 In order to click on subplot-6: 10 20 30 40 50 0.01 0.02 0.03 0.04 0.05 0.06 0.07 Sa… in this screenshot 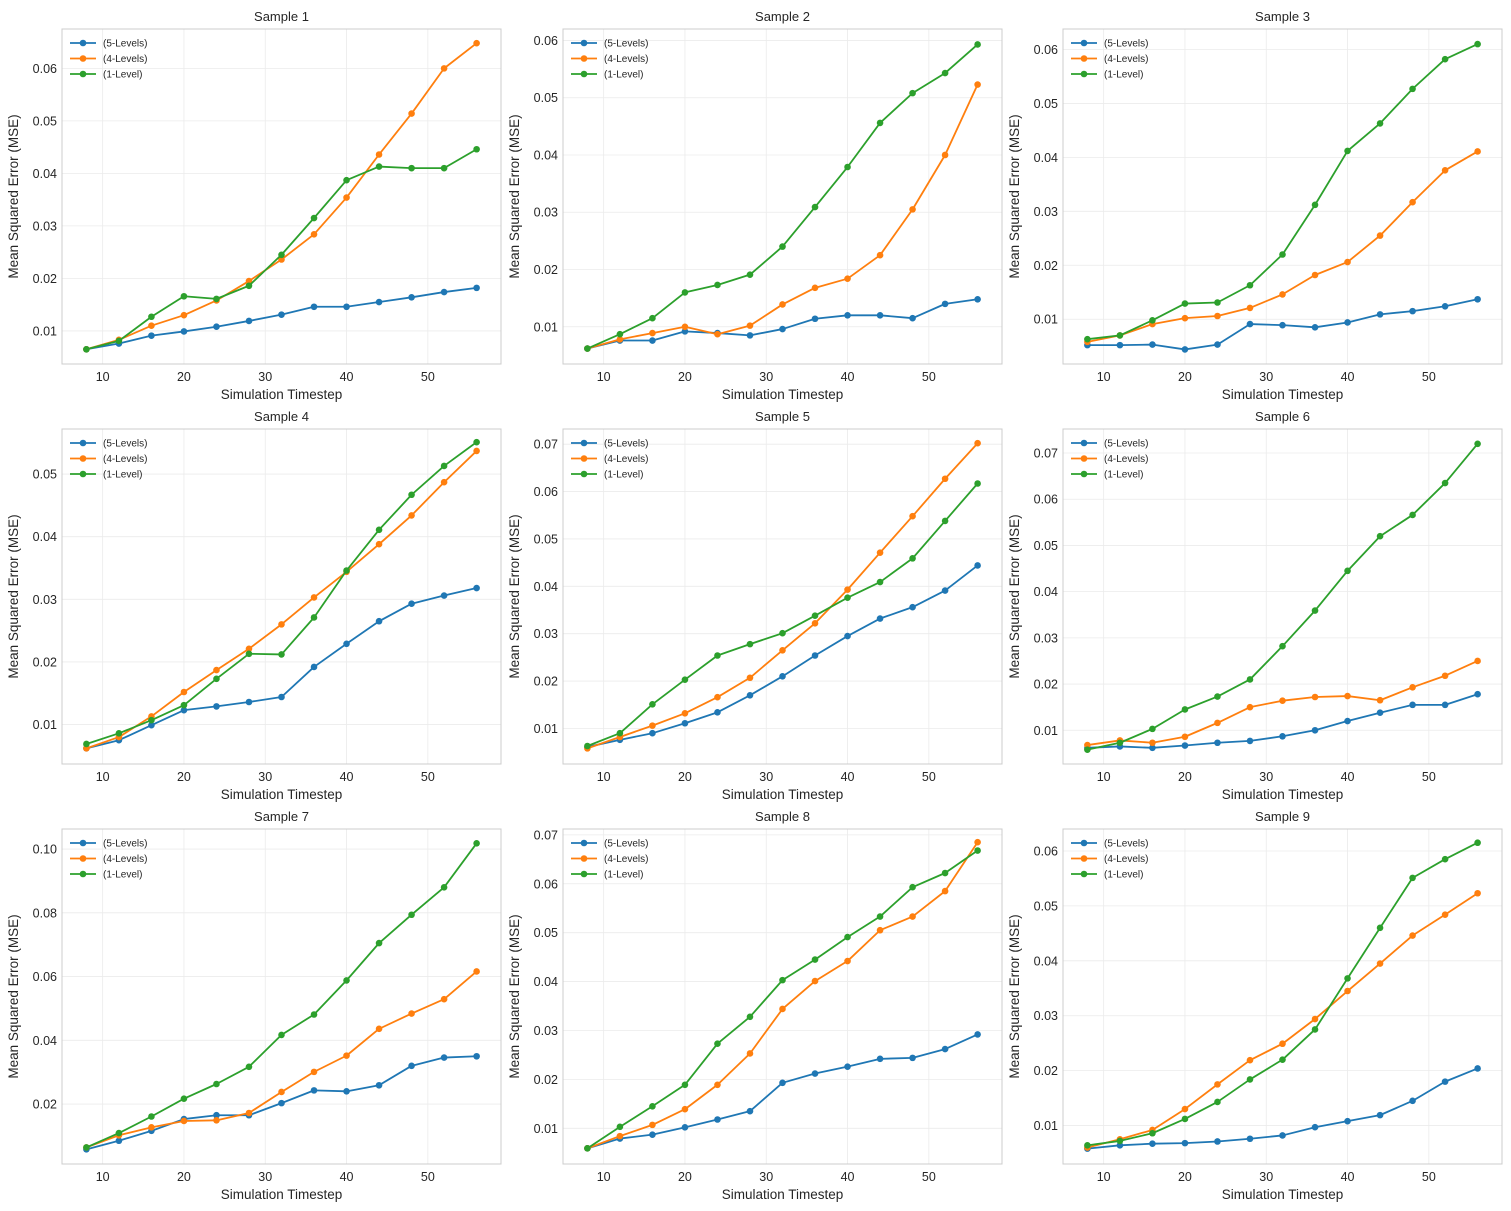, I will do `click(1255, 605)`.